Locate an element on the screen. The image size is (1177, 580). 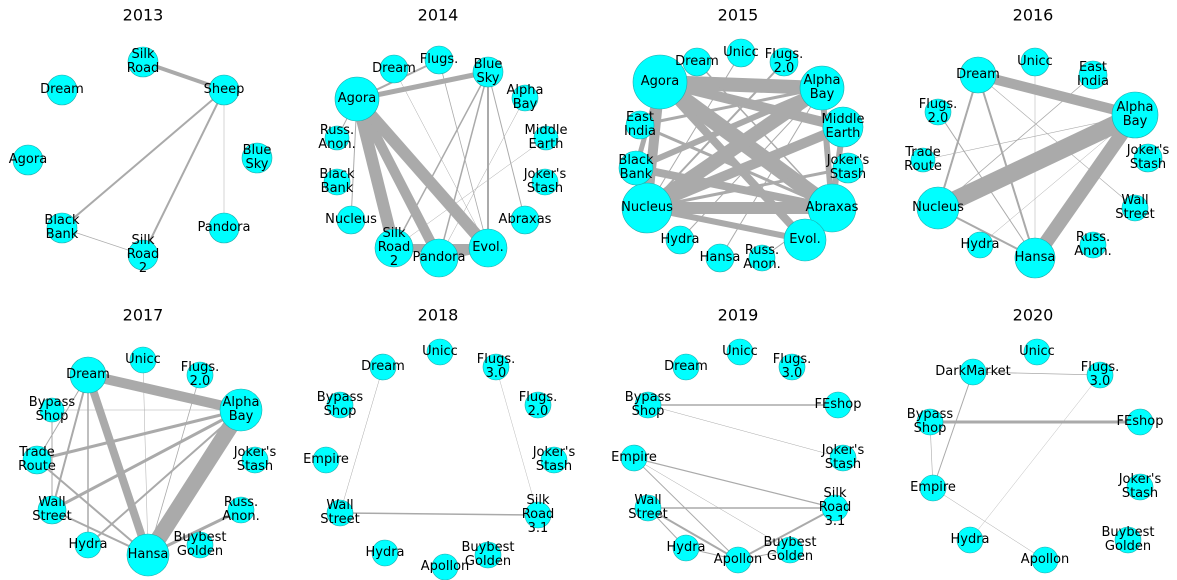
node-label: DarkMarket is located at coordinates (973, 371).